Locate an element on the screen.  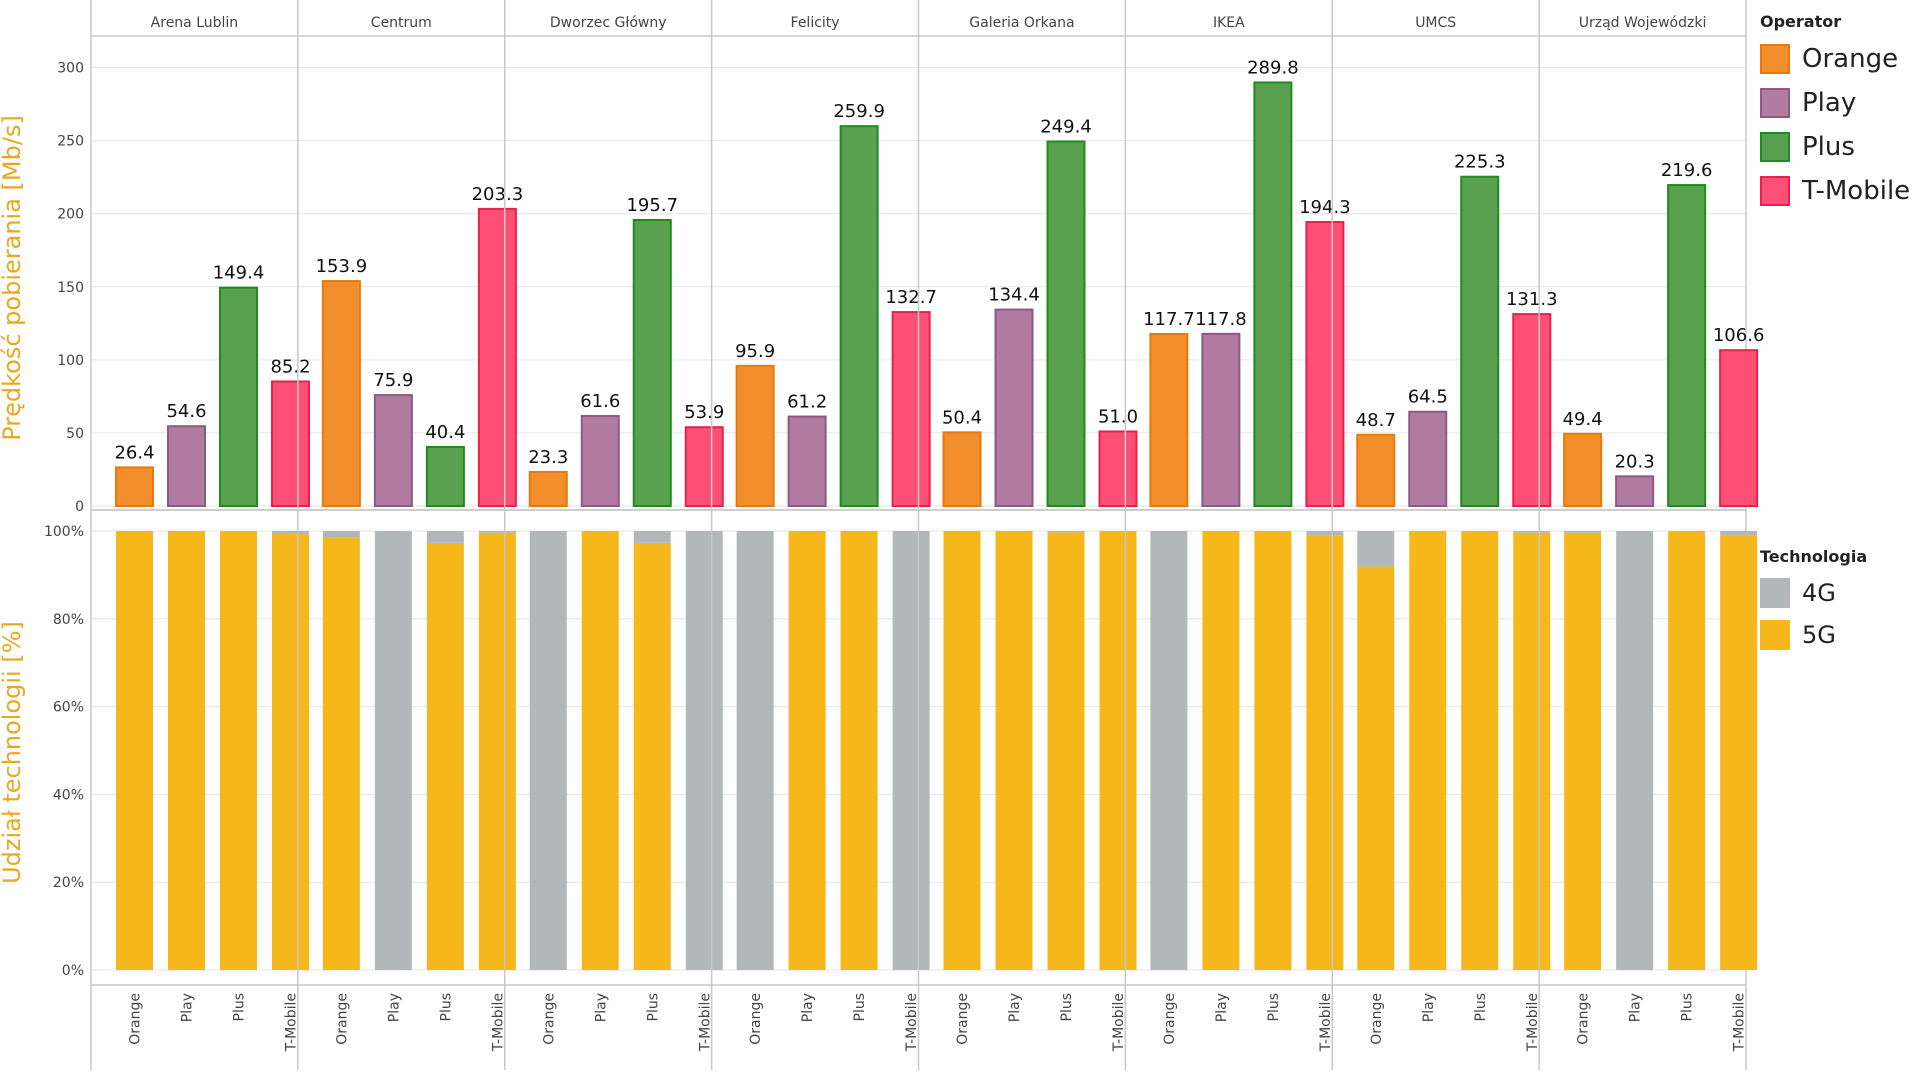
bar-4g-dworzec-główny-orange is located at coordinates (548, 750).